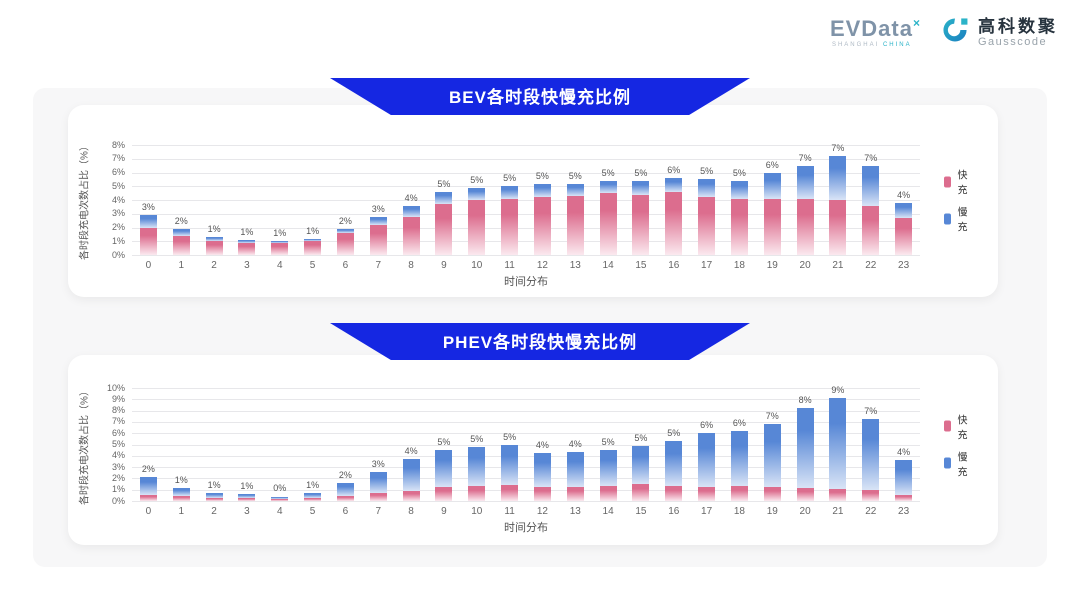  What do you see at coordinates (378, 463) in the screenshot?
I see `bar-total-label: 3%` at bounding box center [378, 463].